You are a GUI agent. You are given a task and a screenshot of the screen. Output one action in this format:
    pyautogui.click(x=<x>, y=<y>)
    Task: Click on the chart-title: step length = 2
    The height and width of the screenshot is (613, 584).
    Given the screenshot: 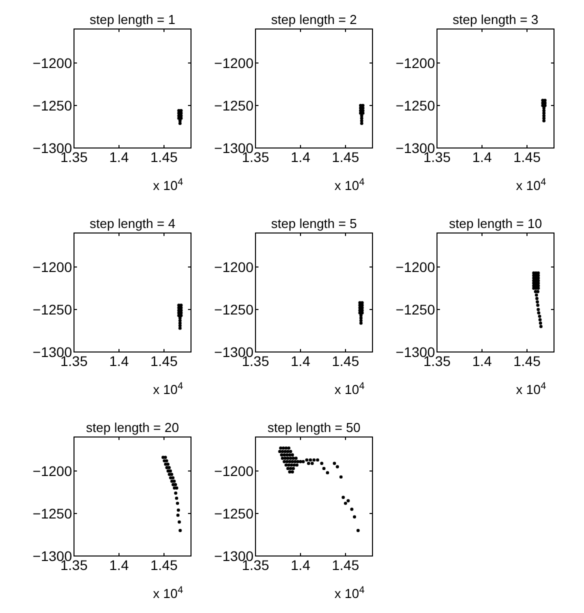 What is the action you would take?
    pyautogui.click(x=314, y=19)
    